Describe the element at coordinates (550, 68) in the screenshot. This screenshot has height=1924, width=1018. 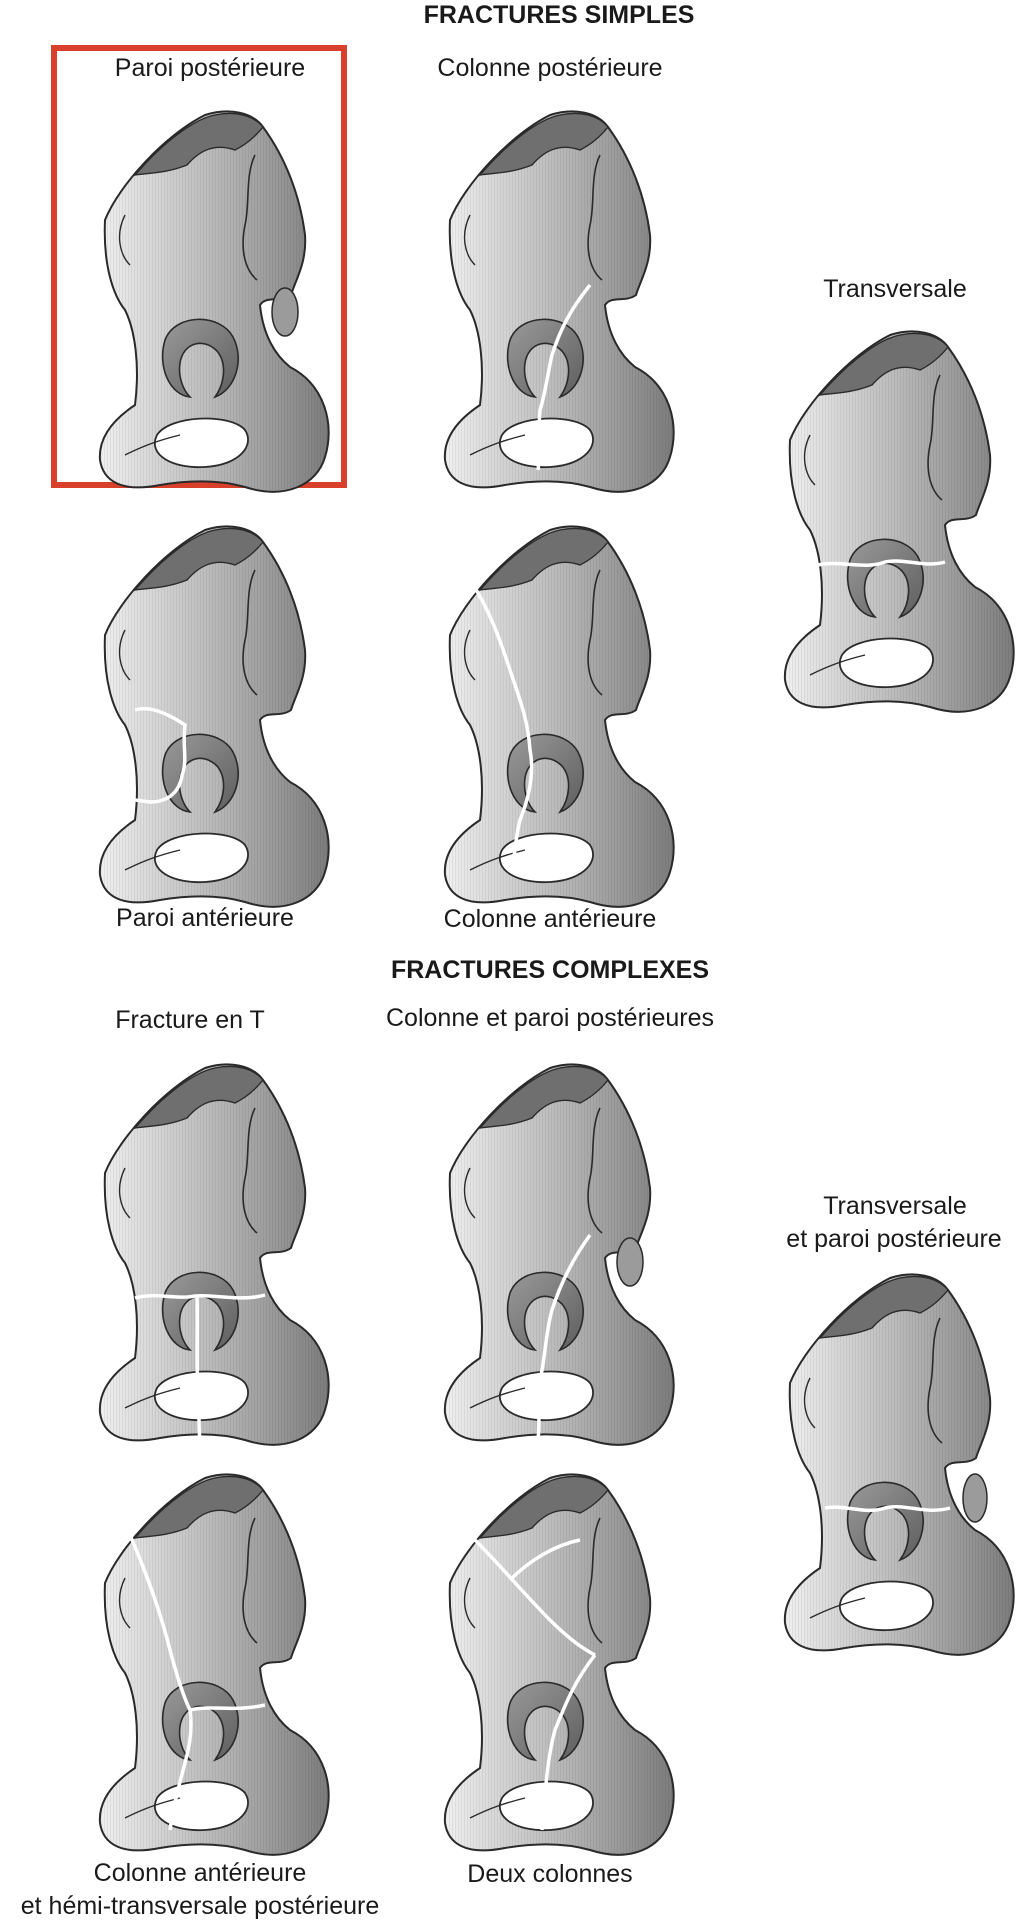
I see `label-colonne-posterieure: Colonne postérieure` at that location.